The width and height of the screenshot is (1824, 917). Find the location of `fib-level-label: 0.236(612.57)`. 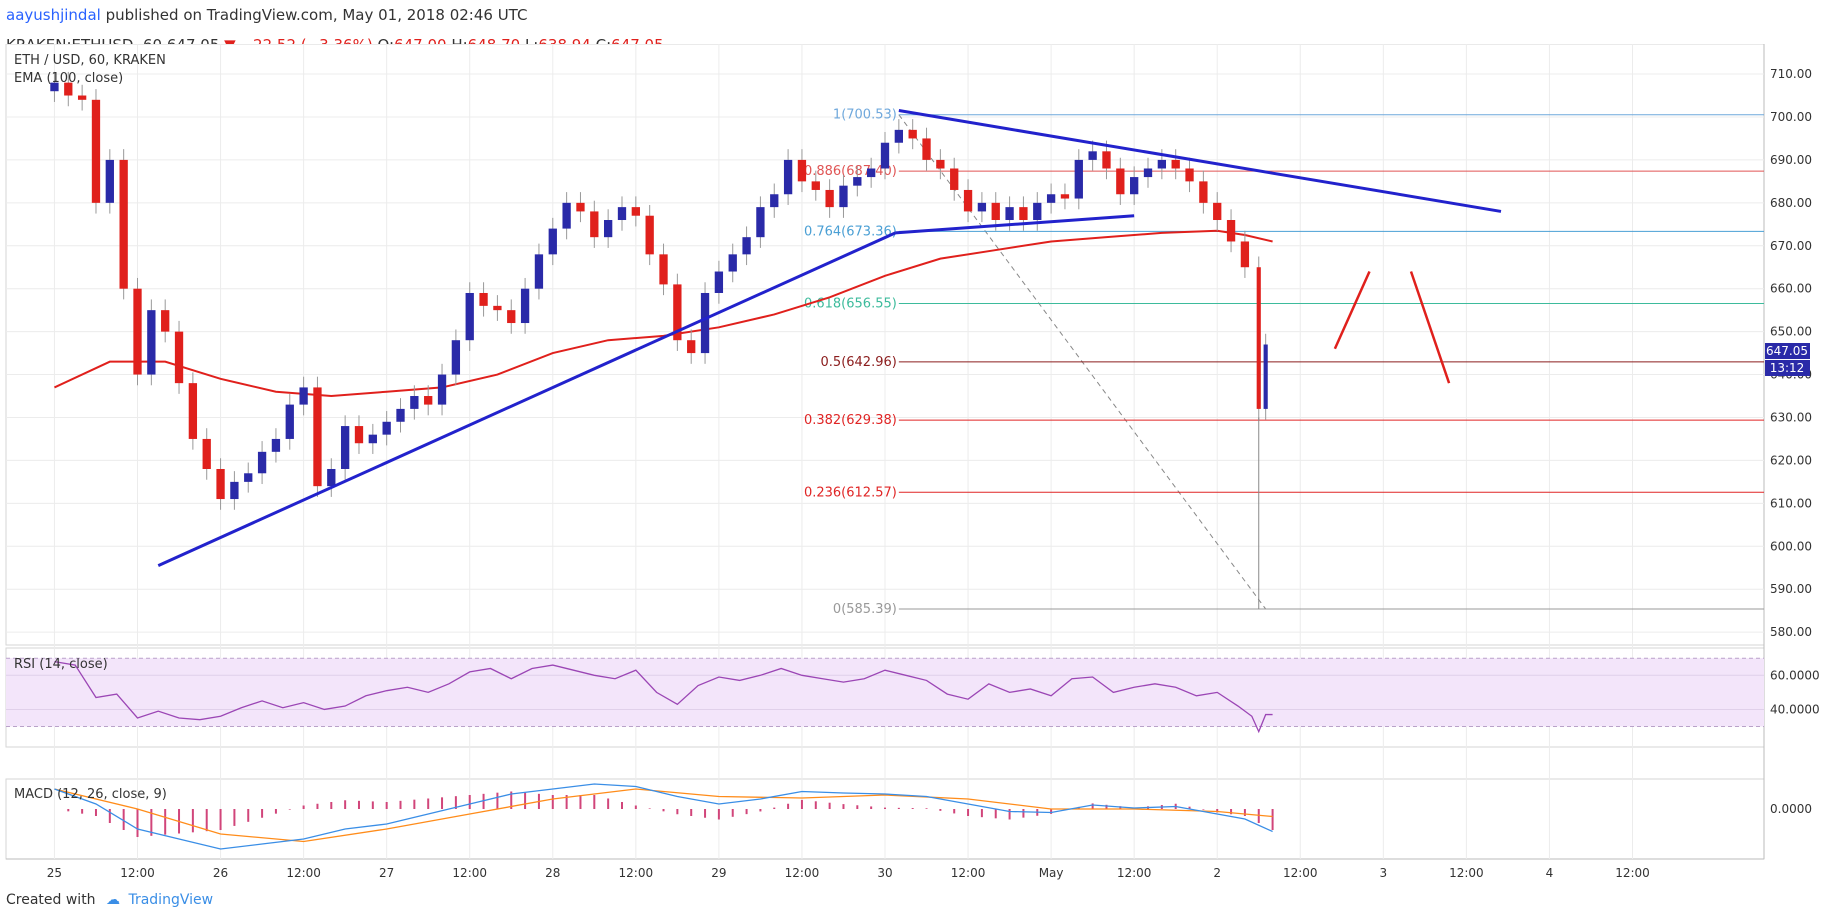

fib-level-label: 0.236(612.57) is located at coordinates (850, 492).